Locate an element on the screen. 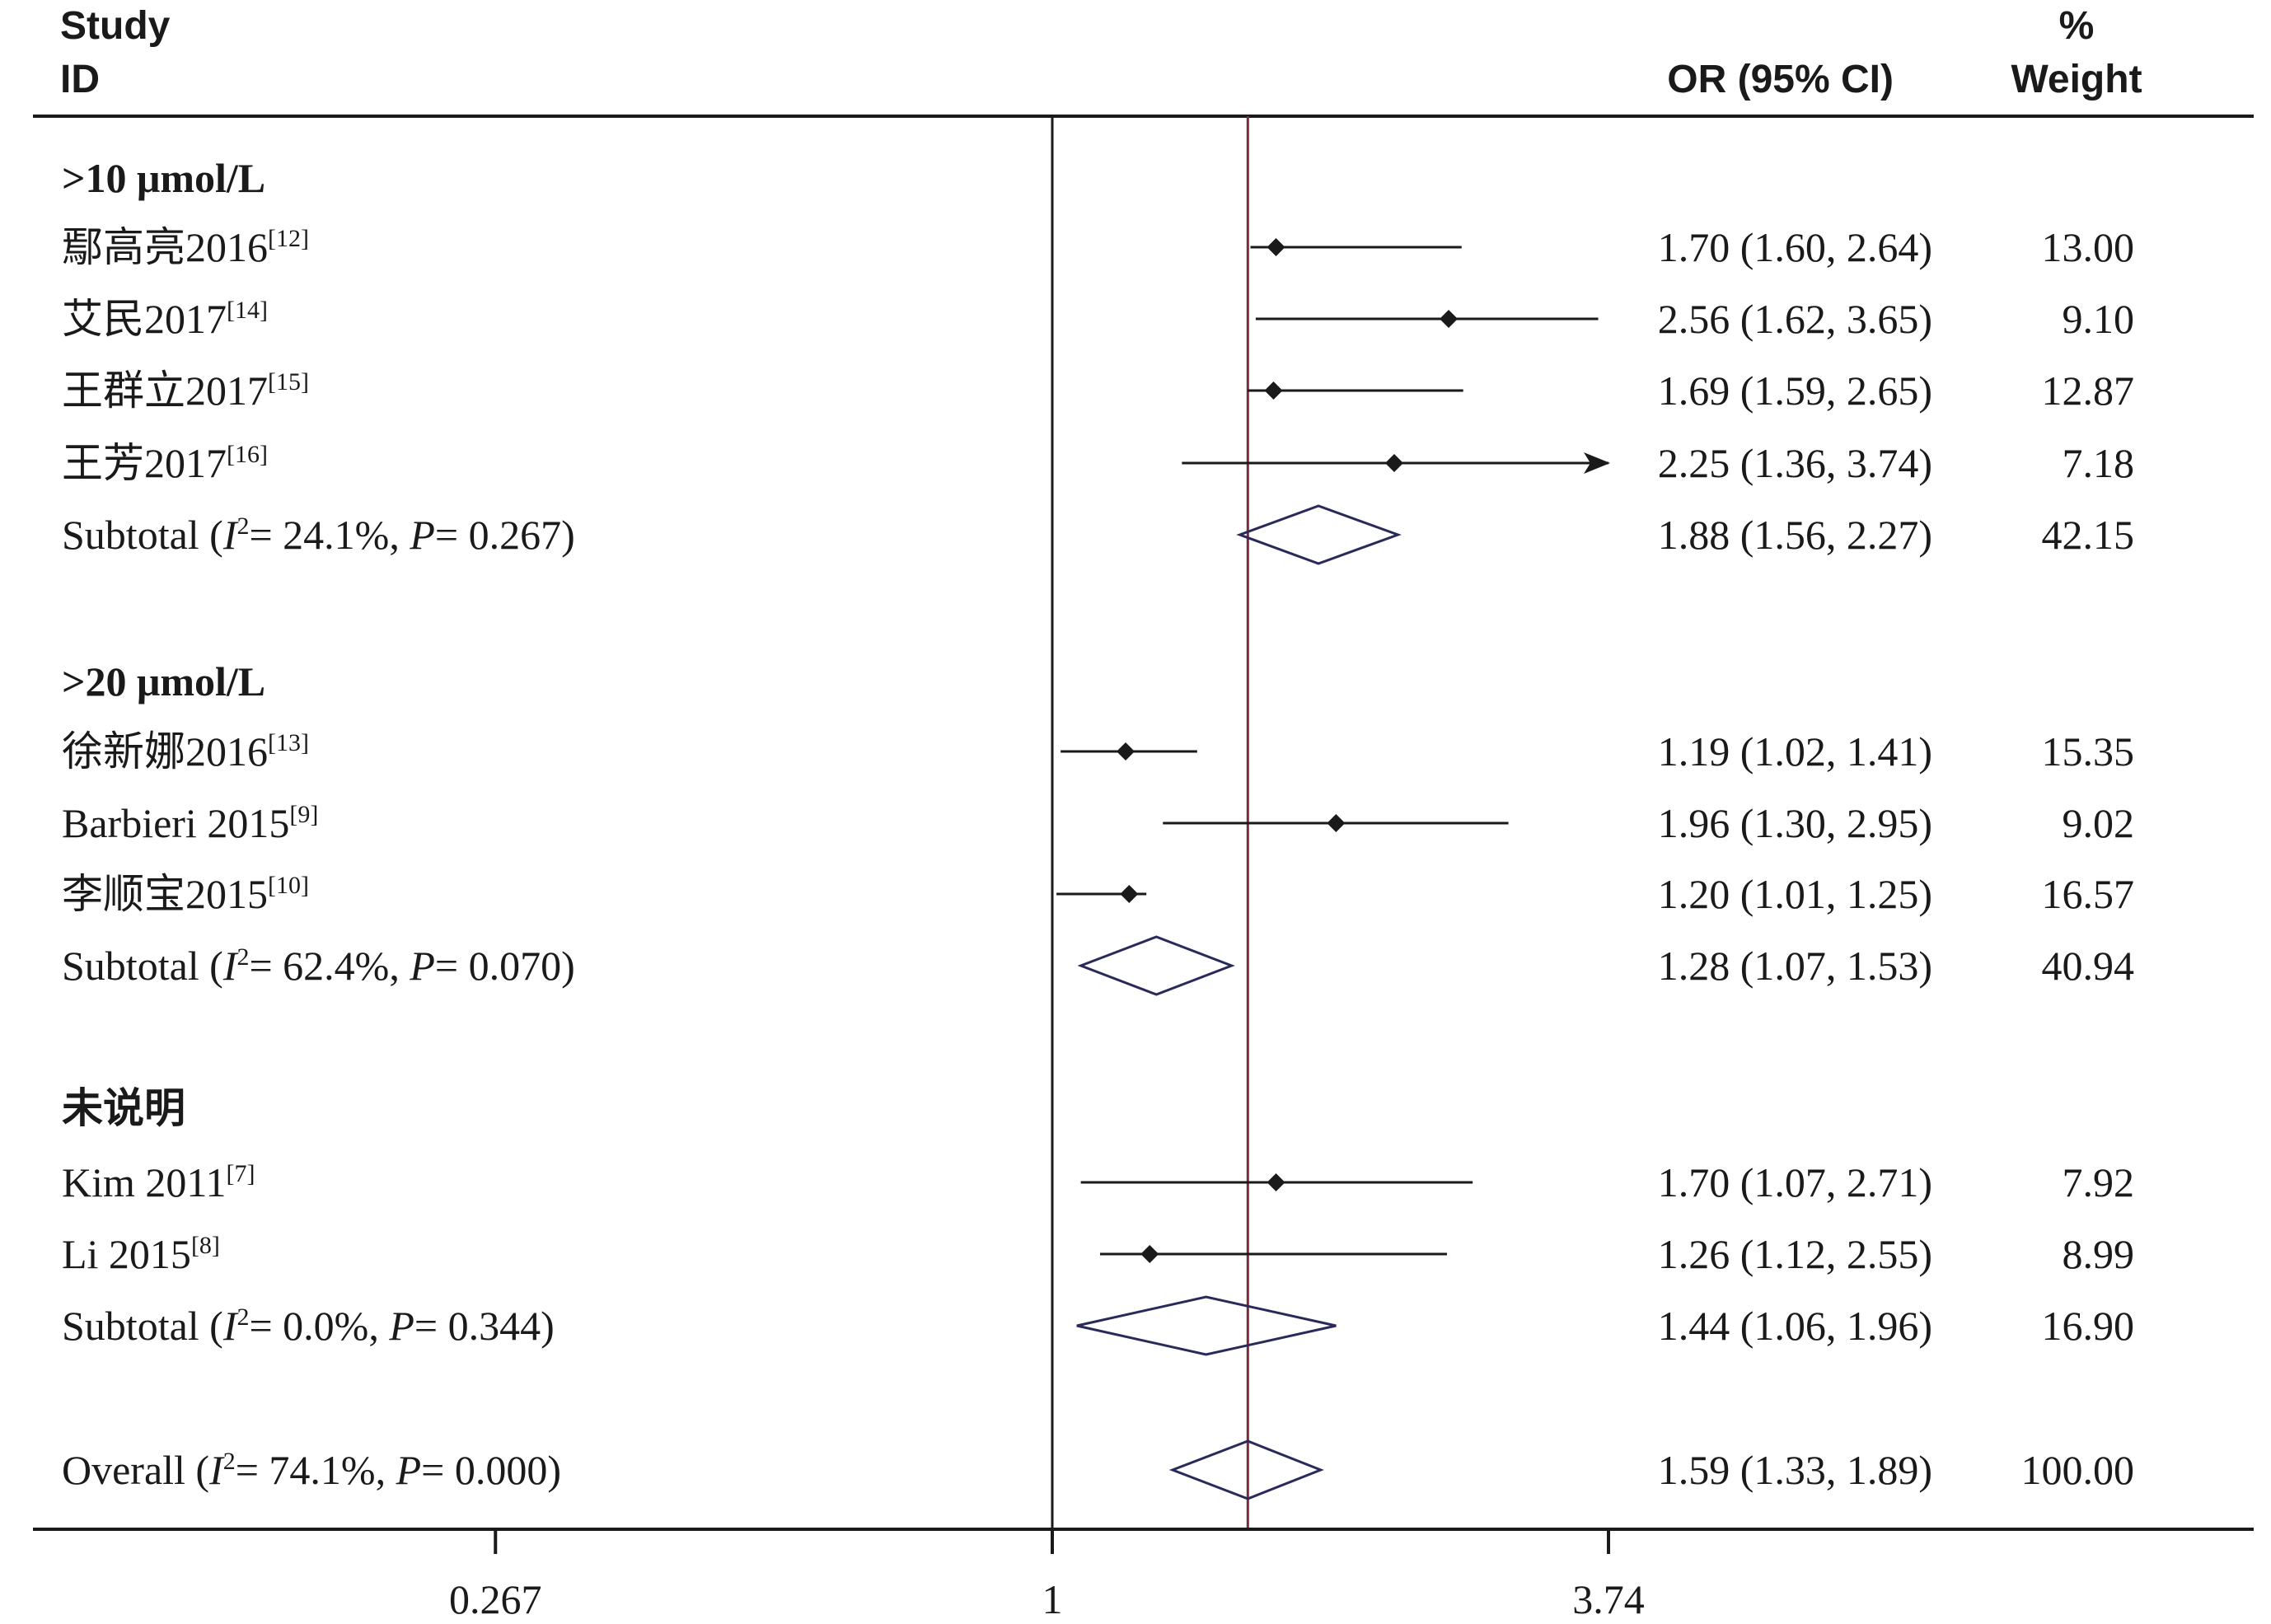 The height and width of the screenshot is (1624, 2271). header-id: ID is located at coordinates (80, 79).